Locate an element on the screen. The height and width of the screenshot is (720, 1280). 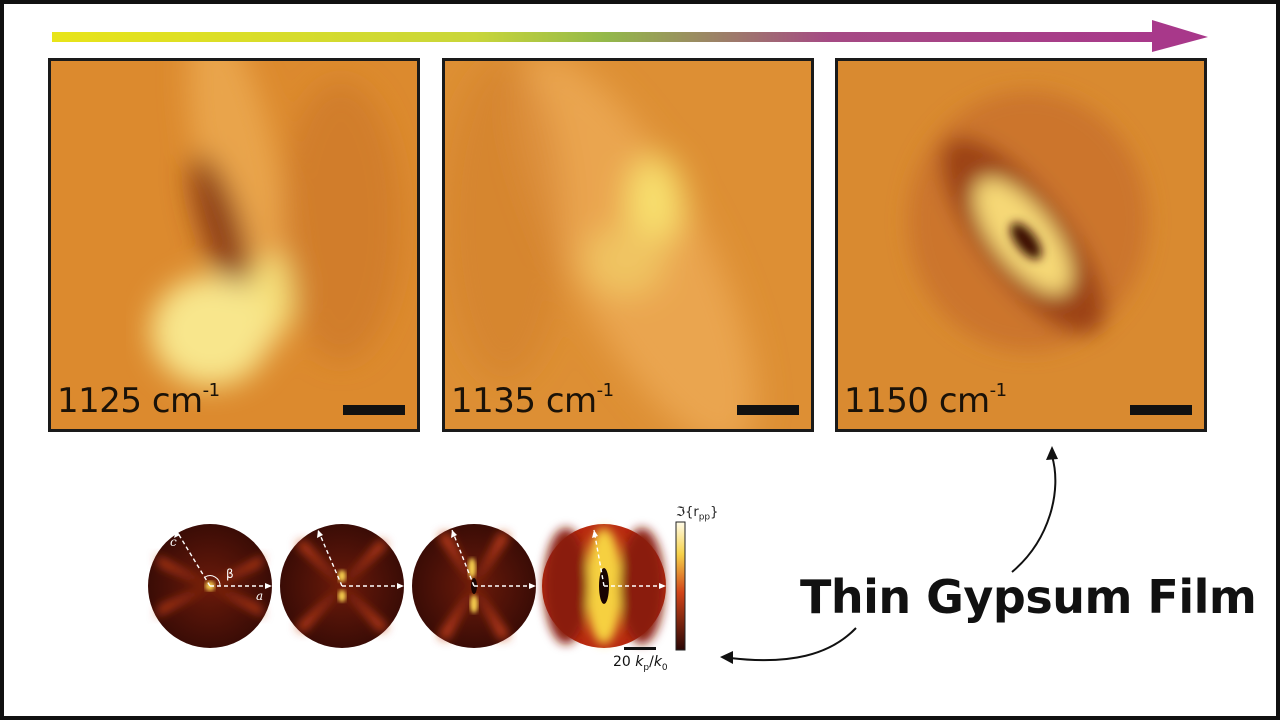
wavenumber-label: 1150 cm-1 is located at coordinates (925, 400).